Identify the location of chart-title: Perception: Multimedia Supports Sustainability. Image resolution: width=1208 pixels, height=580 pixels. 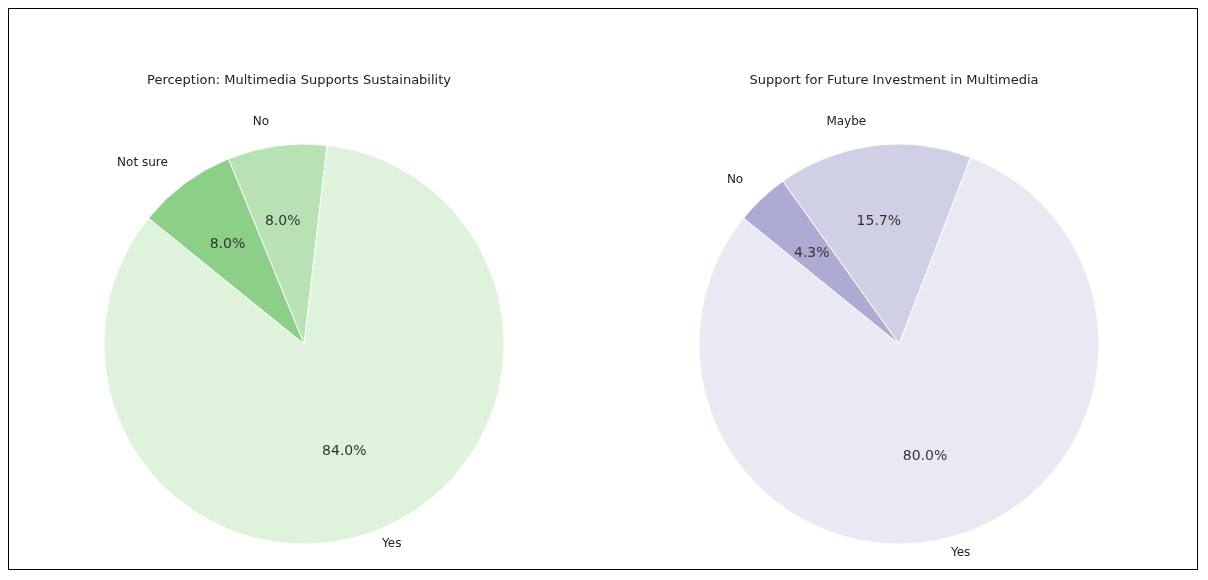
(299, 79).